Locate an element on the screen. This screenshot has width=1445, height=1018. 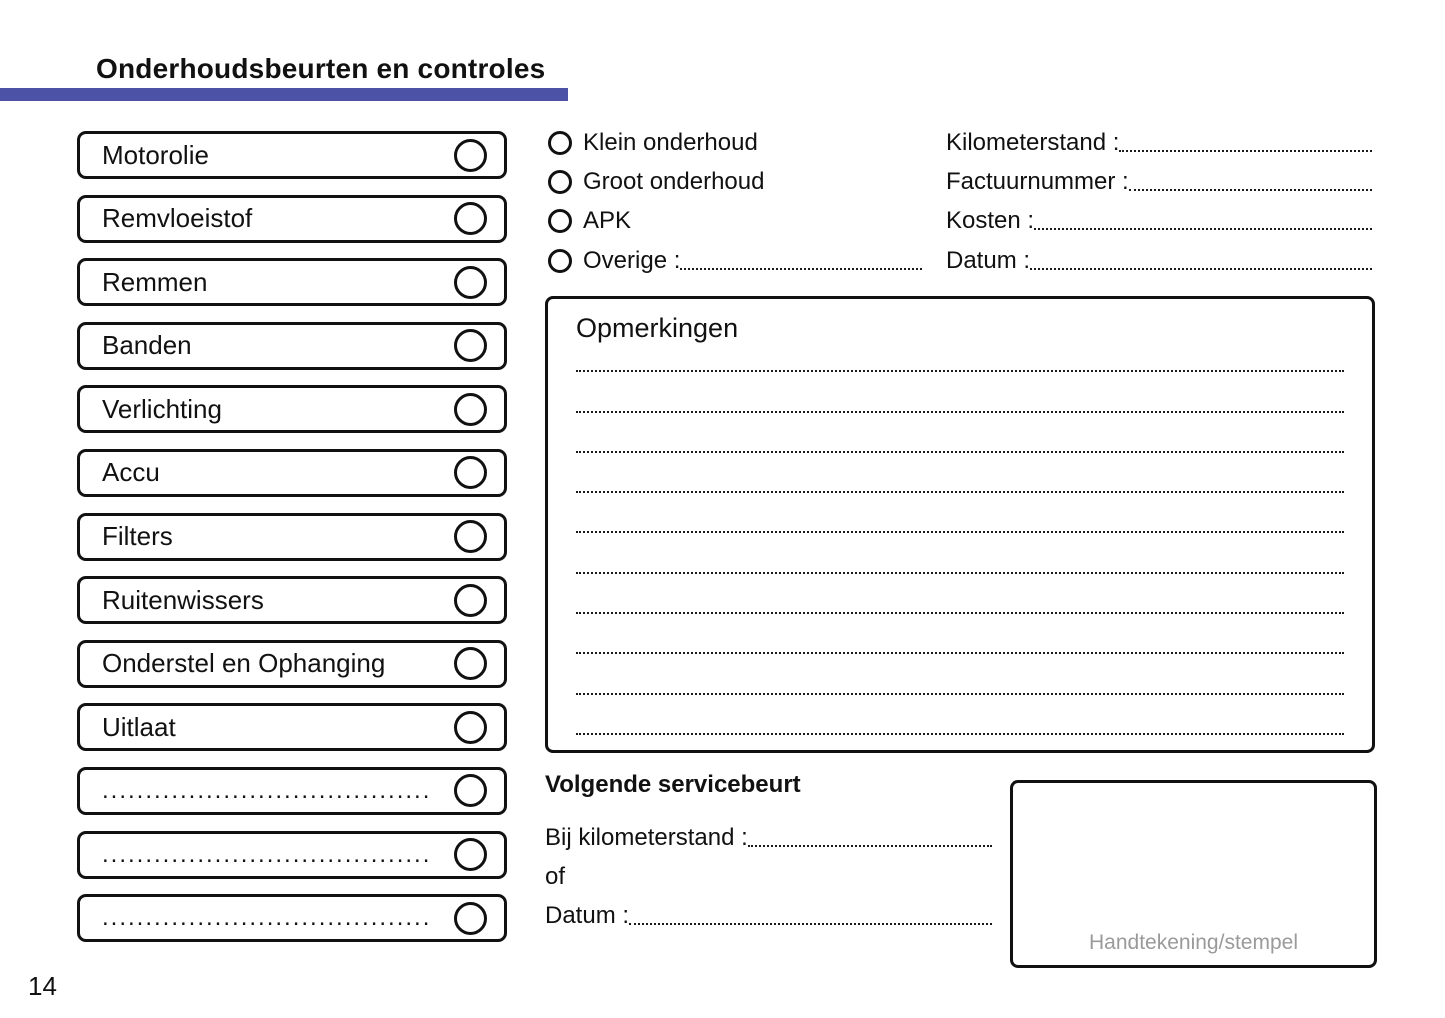
remarks-title: Opmerkingen is located at coordinates (657, 328).